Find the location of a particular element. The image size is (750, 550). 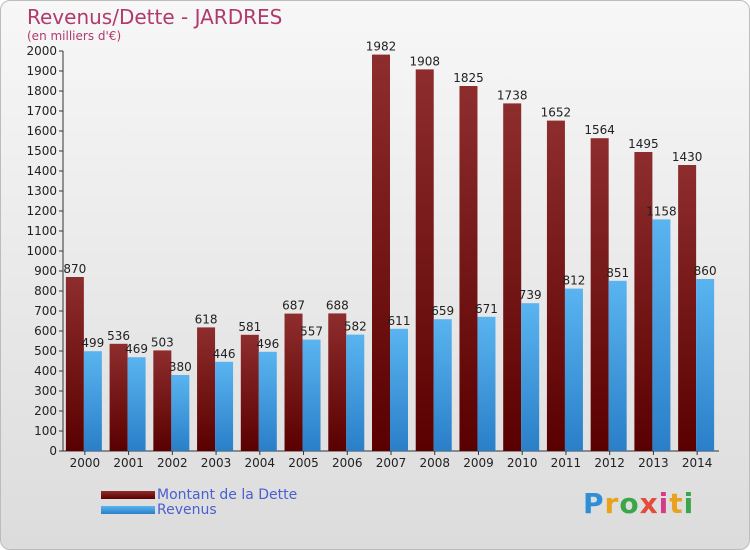

y-tick-label: 1200 is located at coordinates (41, 211).